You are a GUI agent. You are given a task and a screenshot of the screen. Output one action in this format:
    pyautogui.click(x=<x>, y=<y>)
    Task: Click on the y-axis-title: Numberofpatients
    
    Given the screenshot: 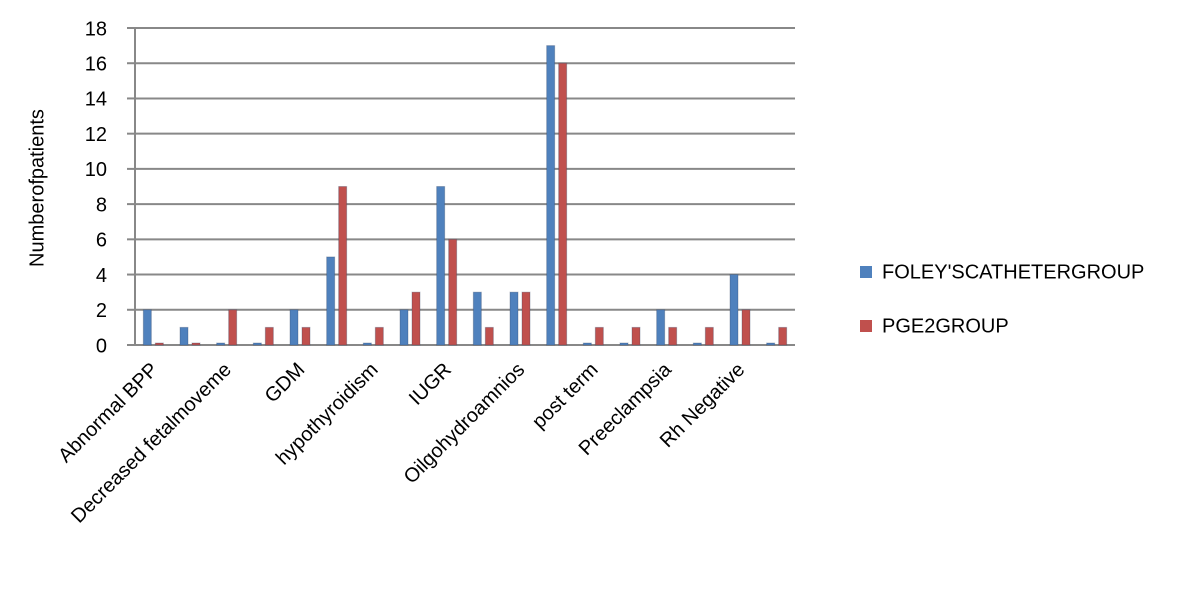 What is the action you would take?
    pyautogui.click(x=37, y=188)
    